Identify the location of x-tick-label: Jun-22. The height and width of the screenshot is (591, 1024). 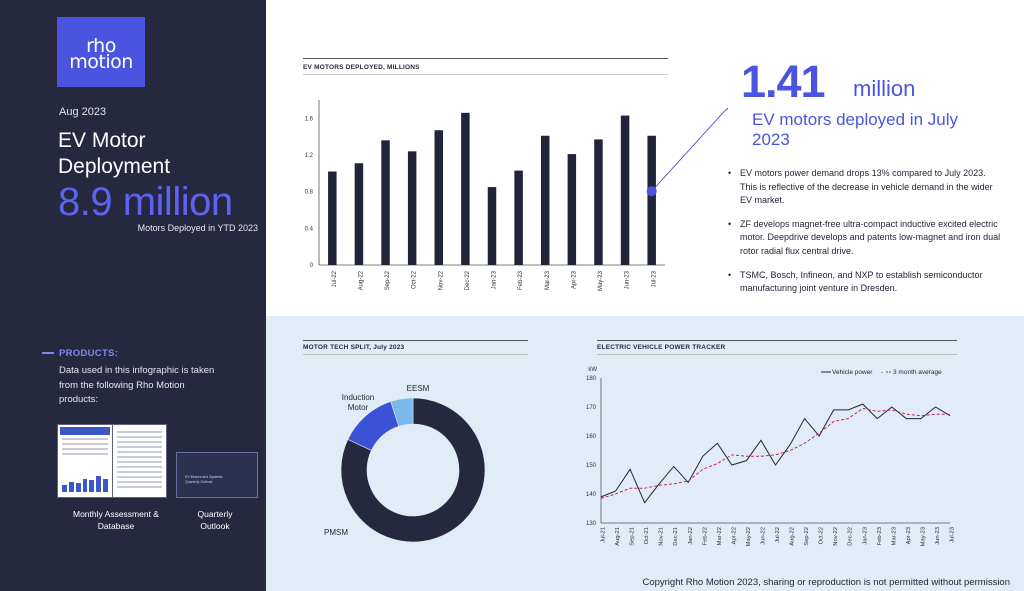
(763, 536).